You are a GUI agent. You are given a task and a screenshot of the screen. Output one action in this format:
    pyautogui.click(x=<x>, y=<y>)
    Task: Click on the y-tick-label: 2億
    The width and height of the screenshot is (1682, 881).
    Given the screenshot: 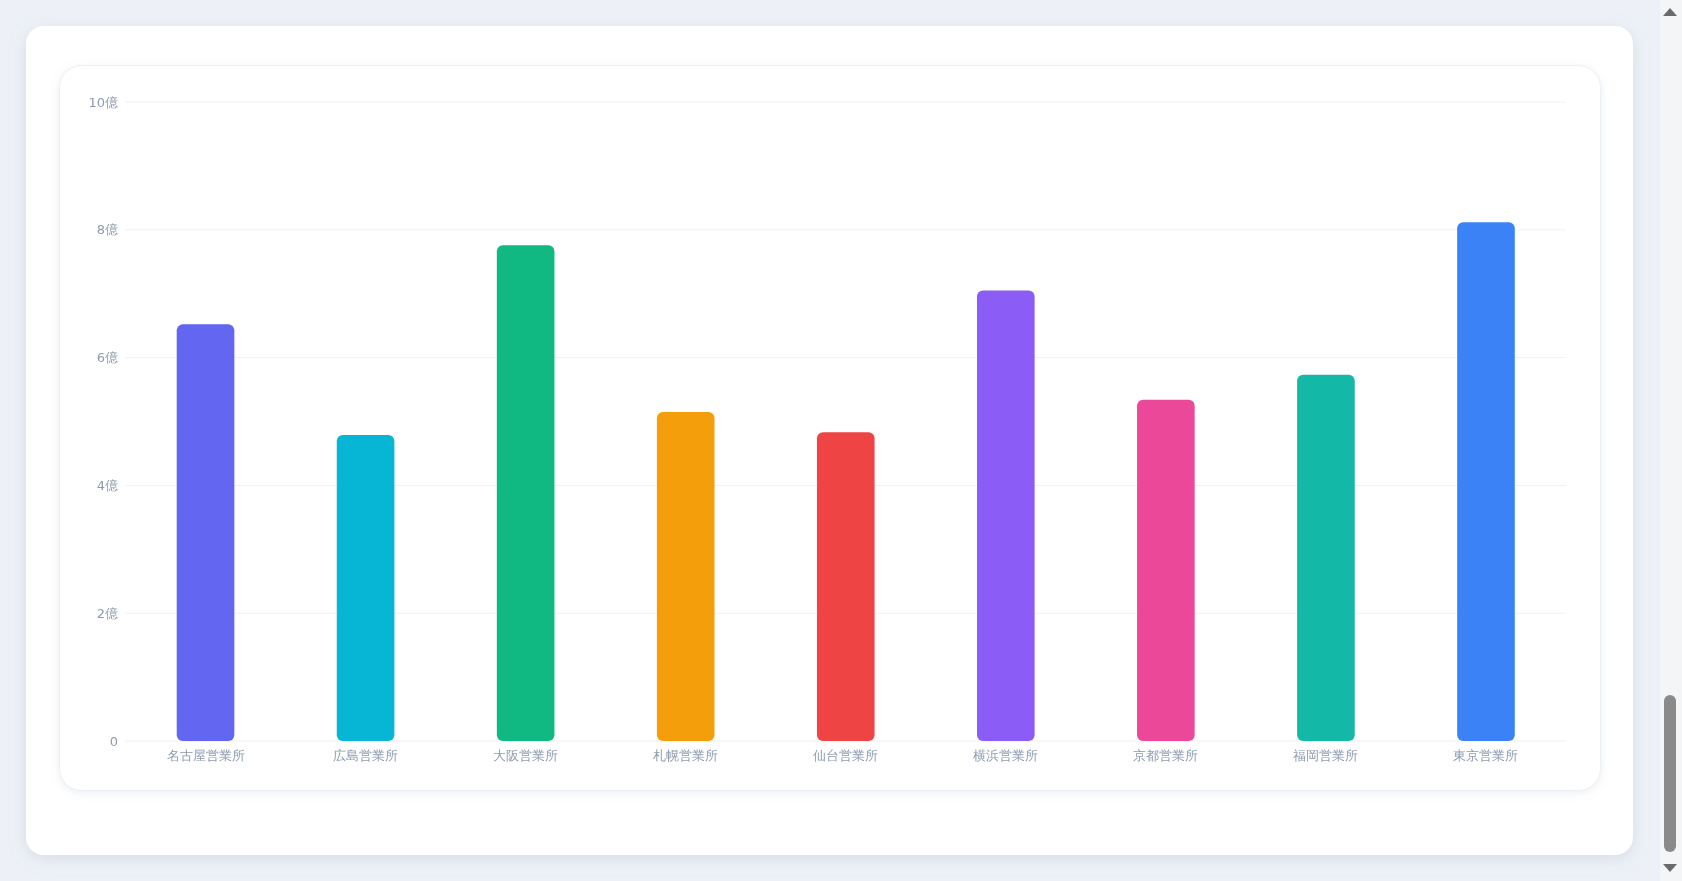 What is the action you would take?
    pyautogui.click(x=107, y=613)
    